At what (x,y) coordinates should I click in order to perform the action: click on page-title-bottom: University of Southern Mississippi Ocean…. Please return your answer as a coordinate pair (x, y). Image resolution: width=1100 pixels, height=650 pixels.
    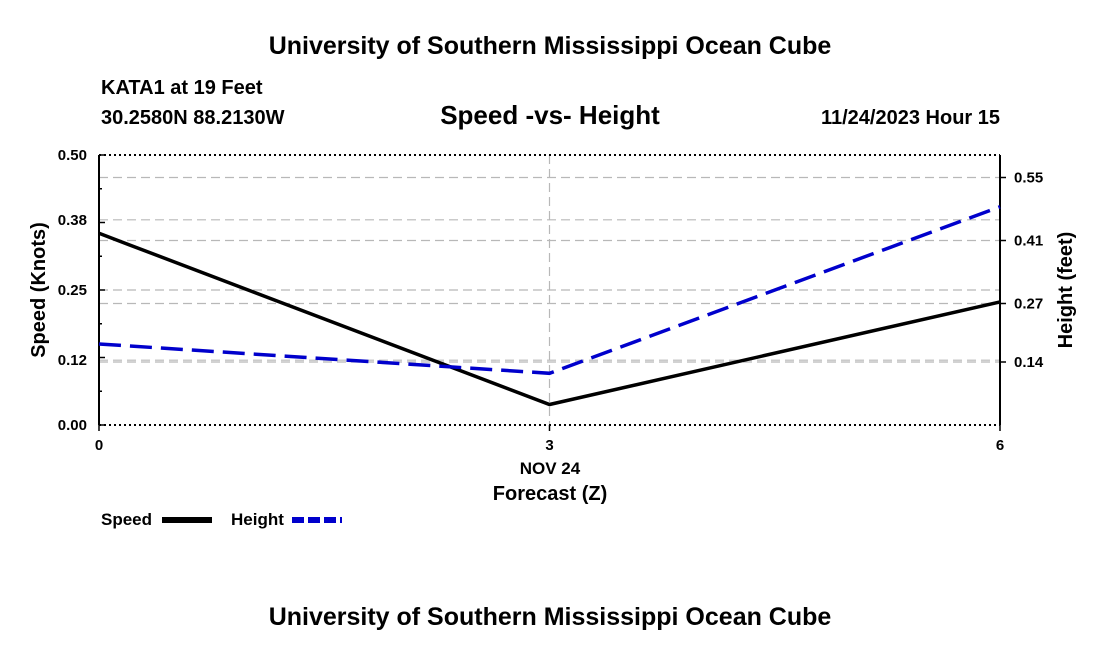
    Looking at the image, I should click on (550, 617).